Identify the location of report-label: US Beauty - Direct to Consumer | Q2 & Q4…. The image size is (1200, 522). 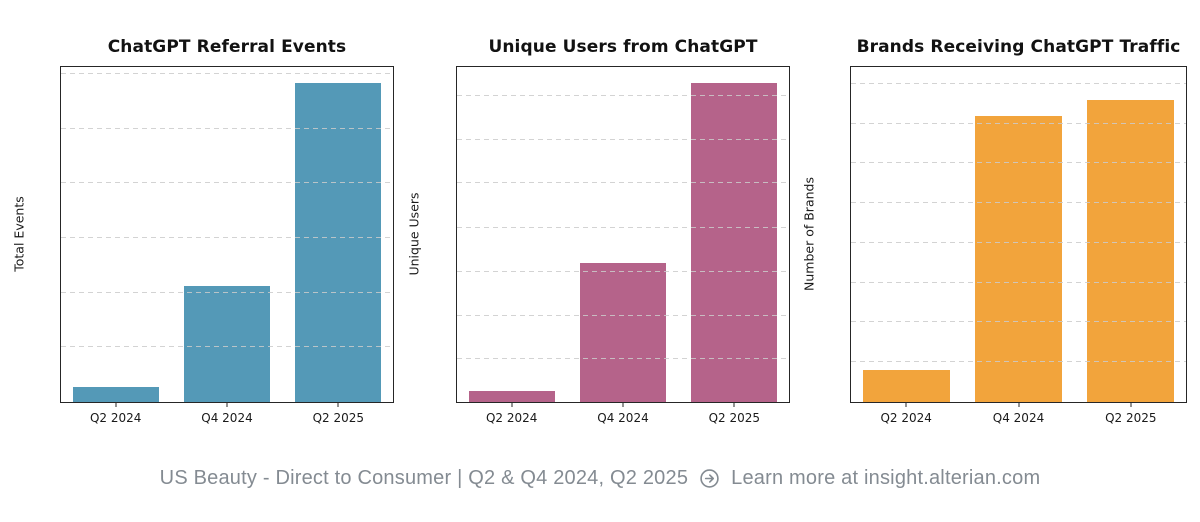
(424, 477).